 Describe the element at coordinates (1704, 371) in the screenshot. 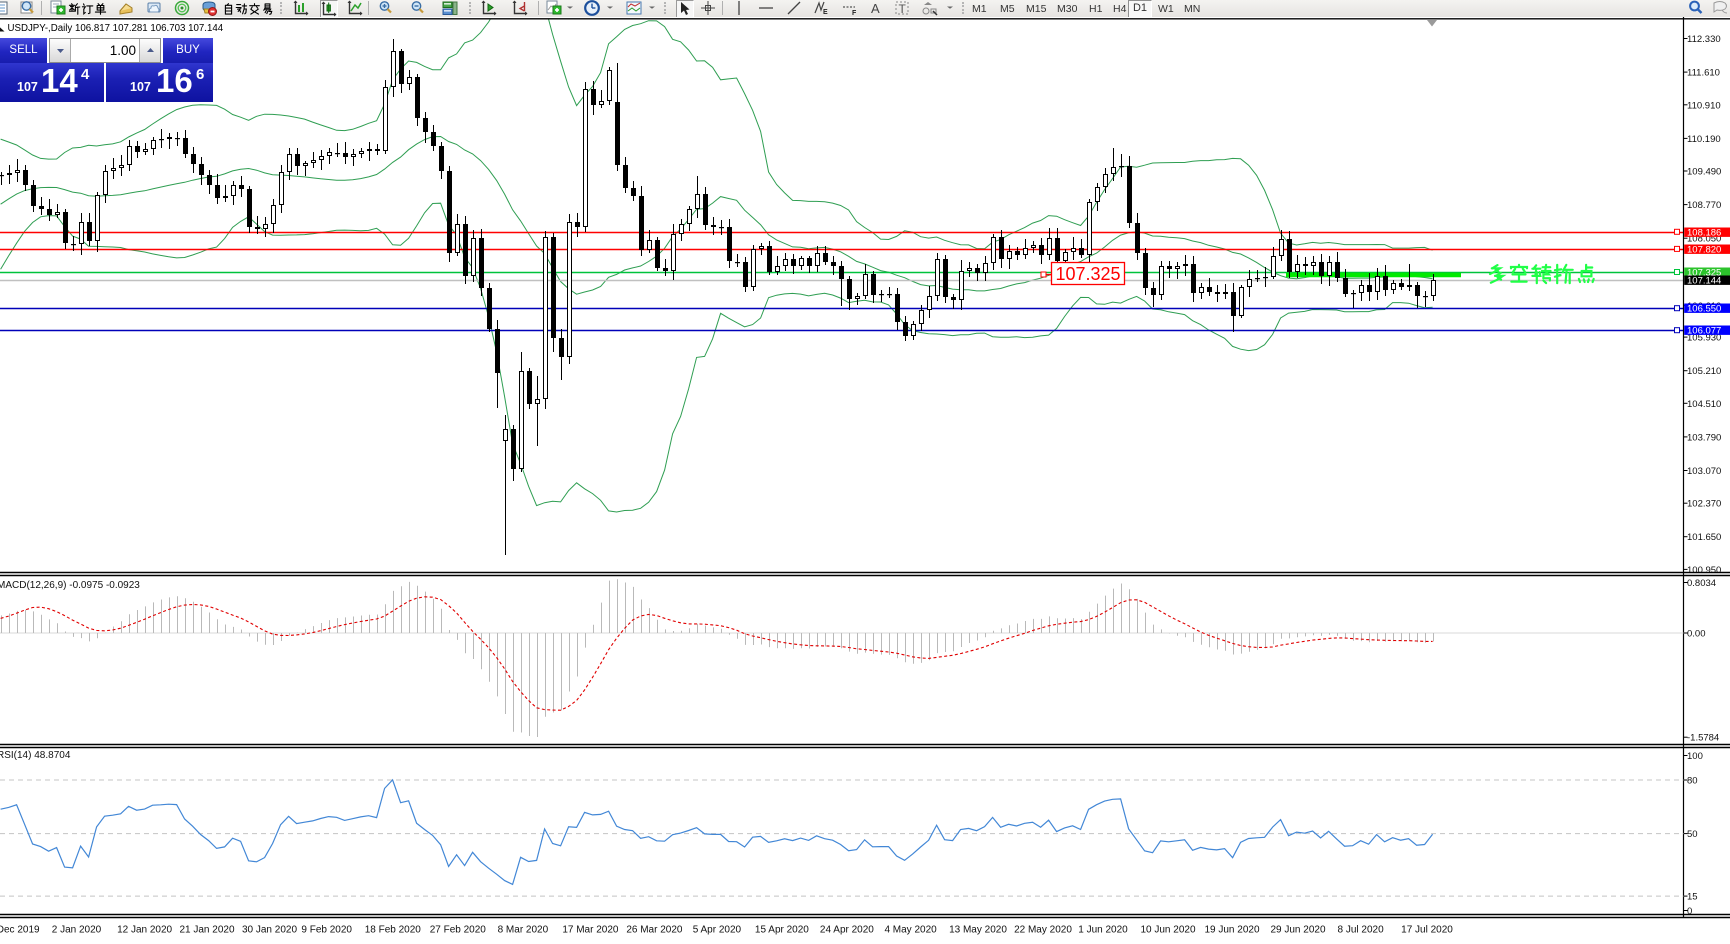

I see `svg-text: 105.210` at that location.